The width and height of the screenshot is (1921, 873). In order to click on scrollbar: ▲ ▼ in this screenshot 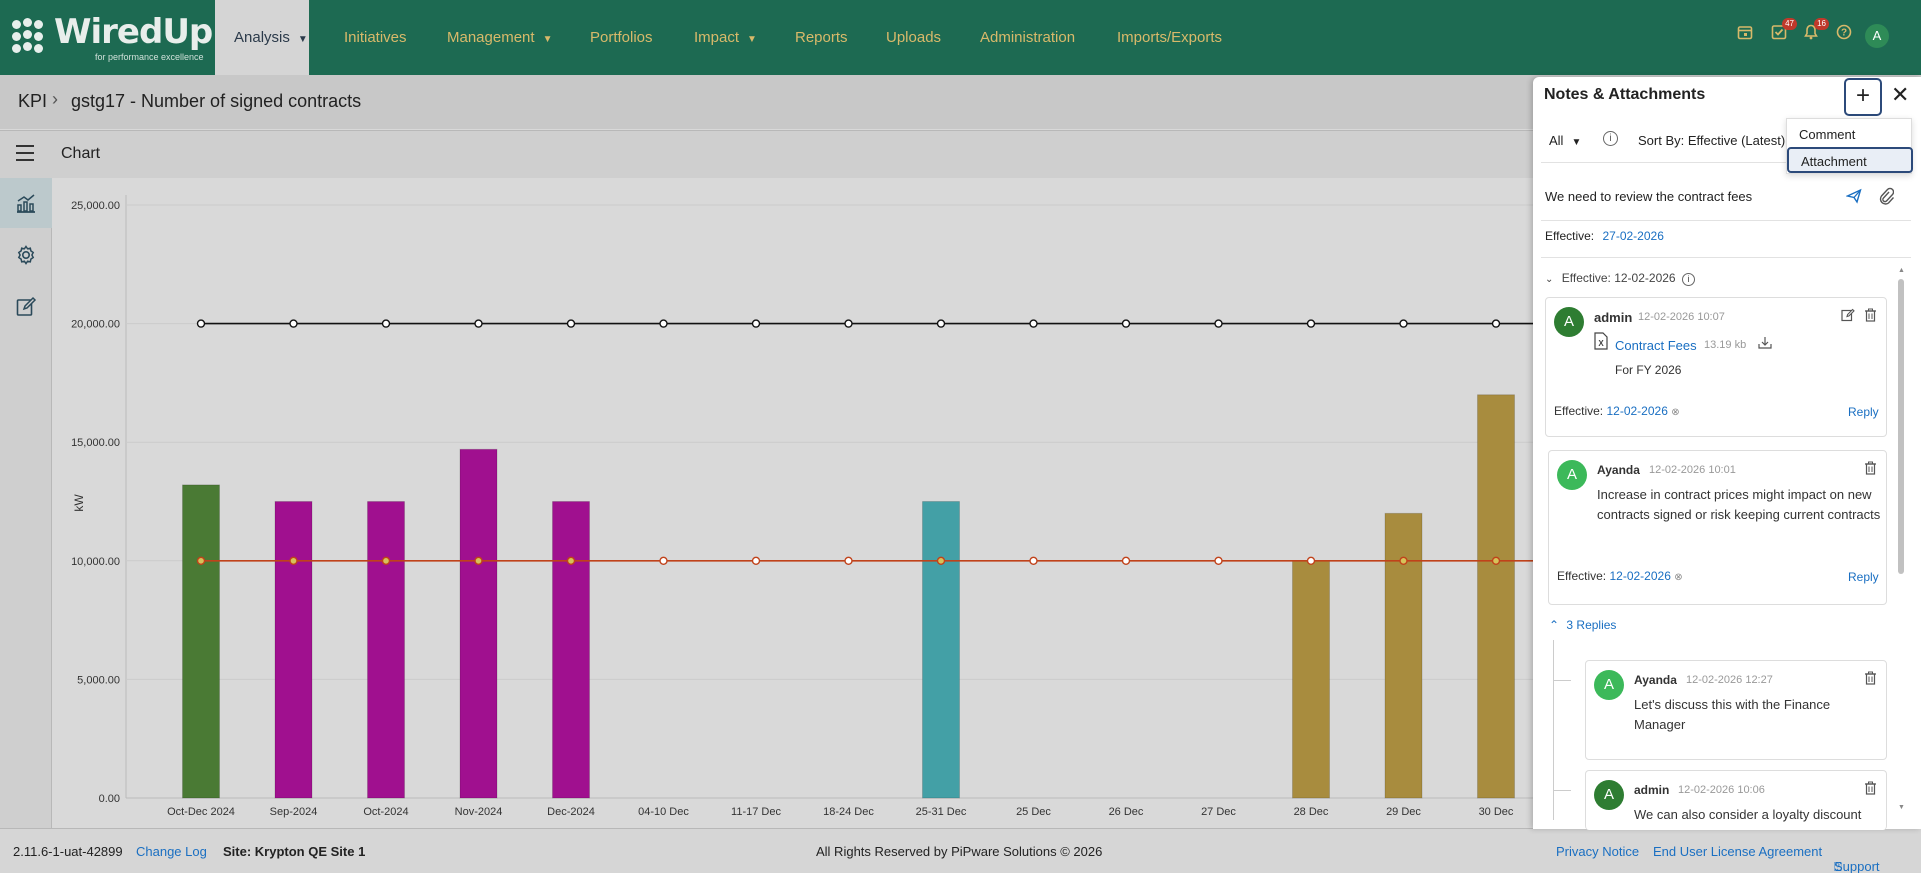, I will do `click(1901, 542)`.